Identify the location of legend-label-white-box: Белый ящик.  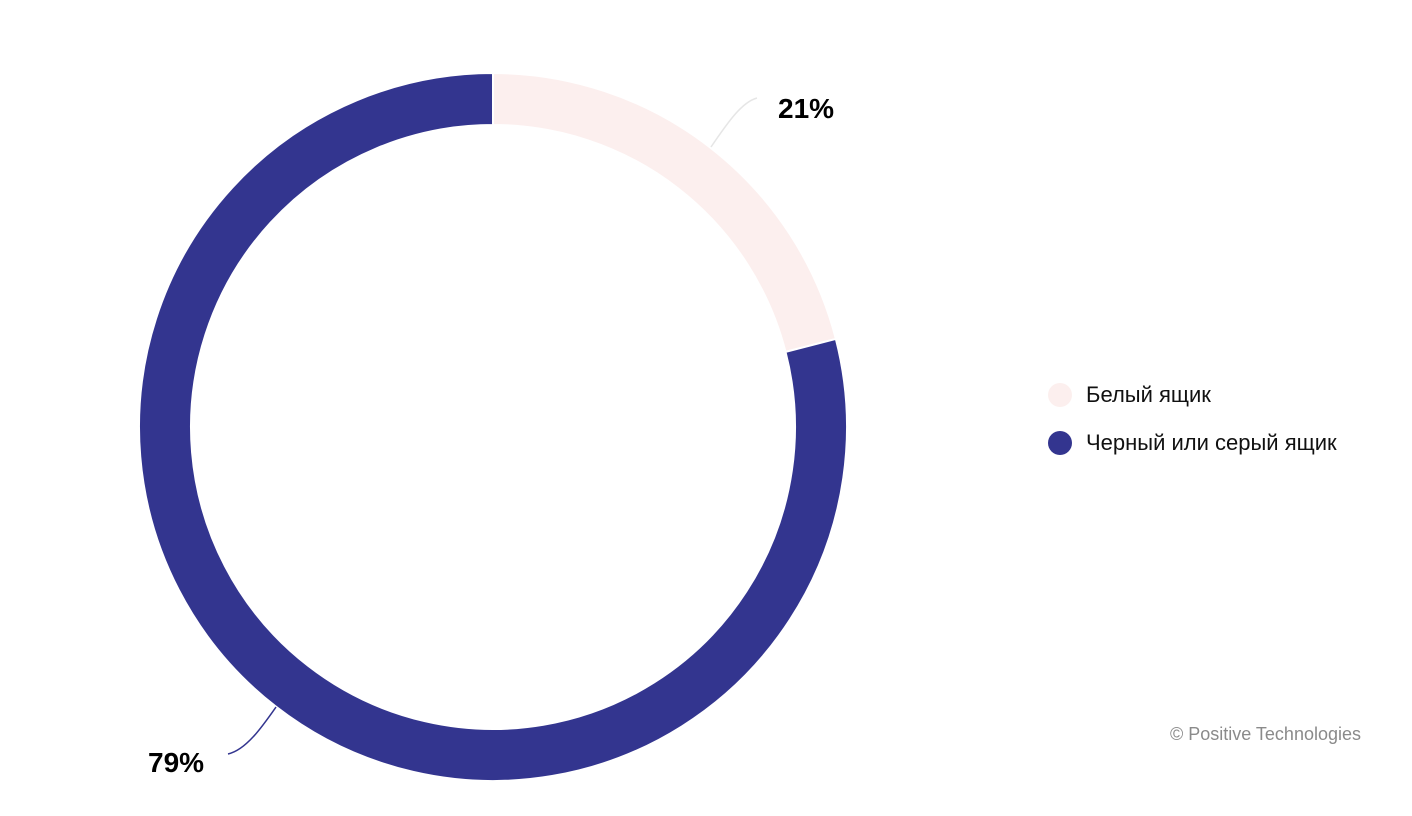
(1148, 394).